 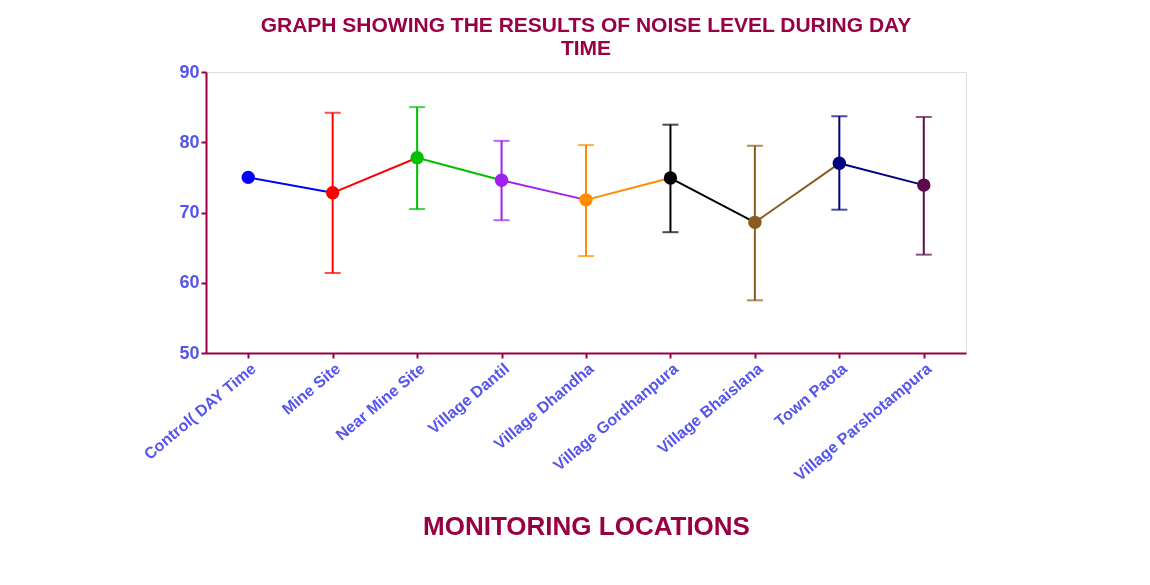 I want to click on y-tick-label: 70, so click(x=189, y=212).